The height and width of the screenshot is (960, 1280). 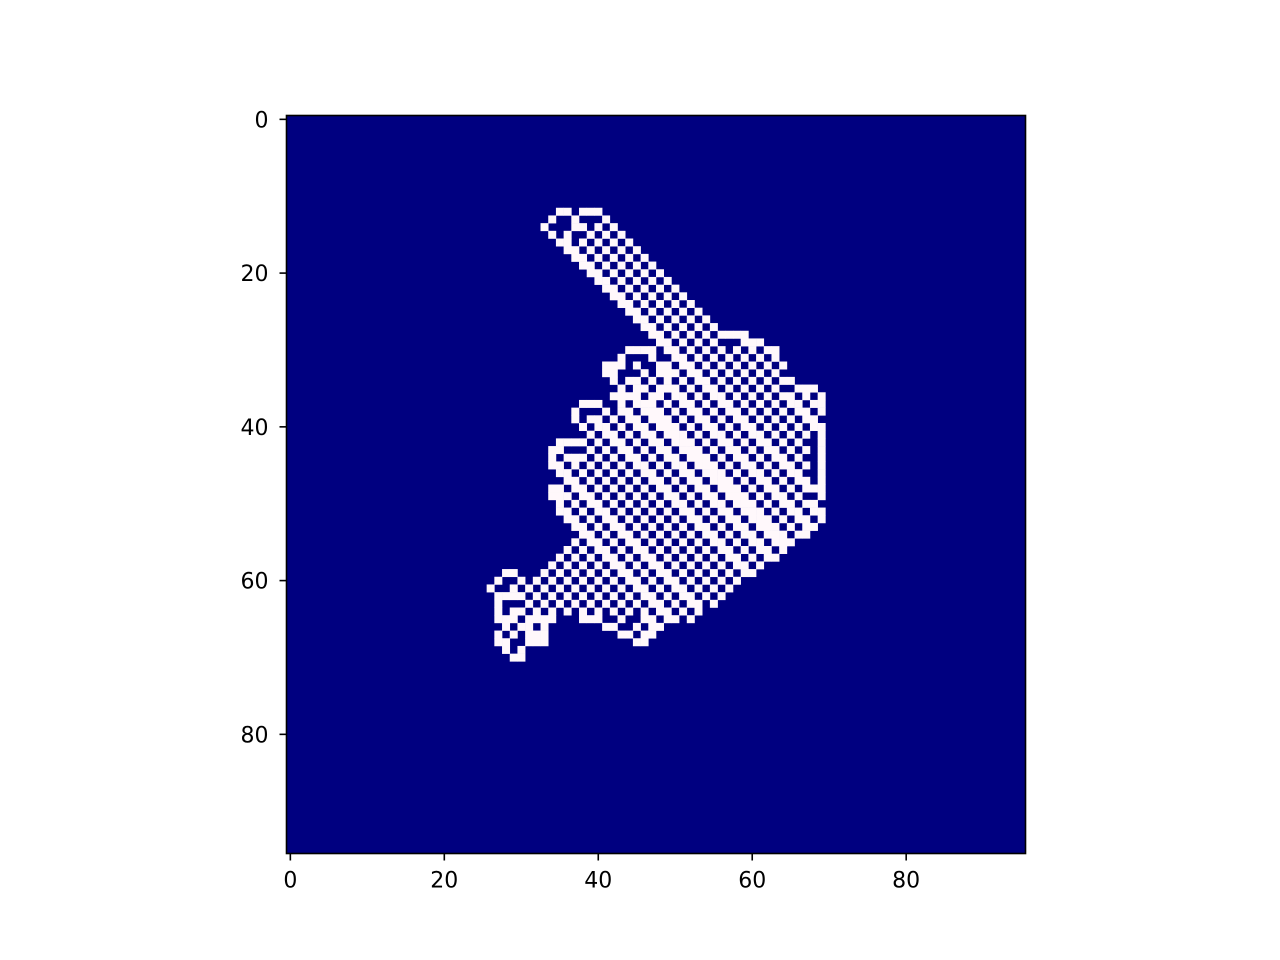 I want to click on x-axis: 0 20 40 60 80, so click(x=601, y=873).